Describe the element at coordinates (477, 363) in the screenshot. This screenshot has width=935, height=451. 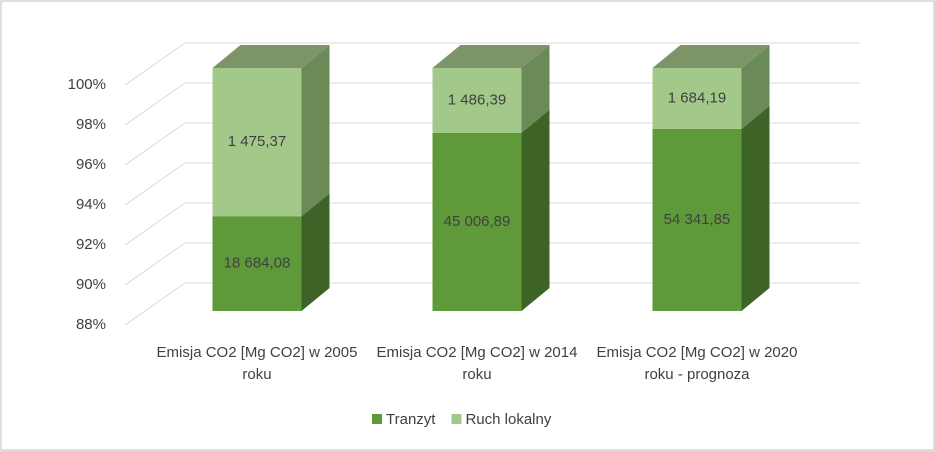
I see `x-tick-label: Emisja CO2 [Mg CO2] w 2014 roku` at that location.